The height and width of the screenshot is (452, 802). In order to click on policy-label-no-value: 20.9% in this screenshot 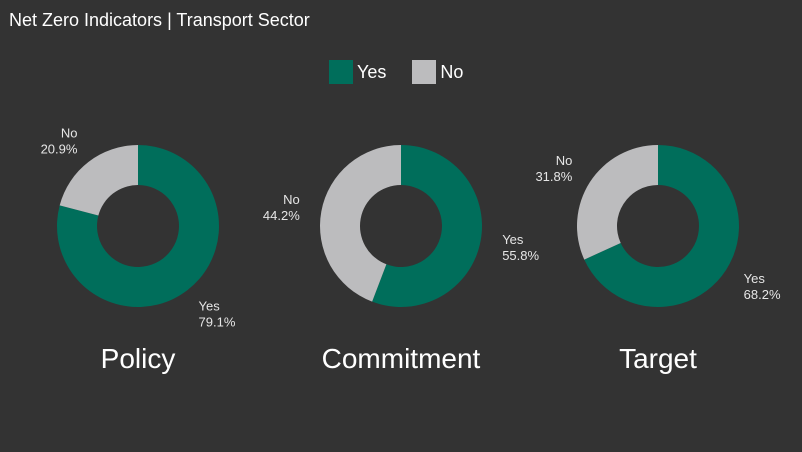, I will do `click(59, 149)`.